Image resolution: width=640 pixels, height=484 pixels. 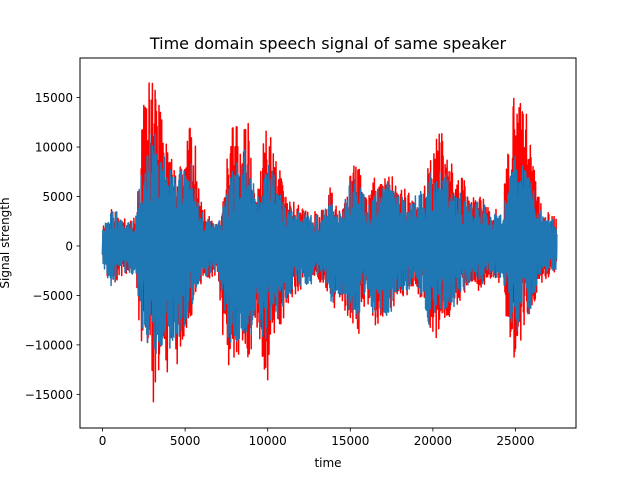 What do you see at coordinates (268, 441) in the screenshot?
I see `x-tick-label: 10000` at bounding box center [268, 441].